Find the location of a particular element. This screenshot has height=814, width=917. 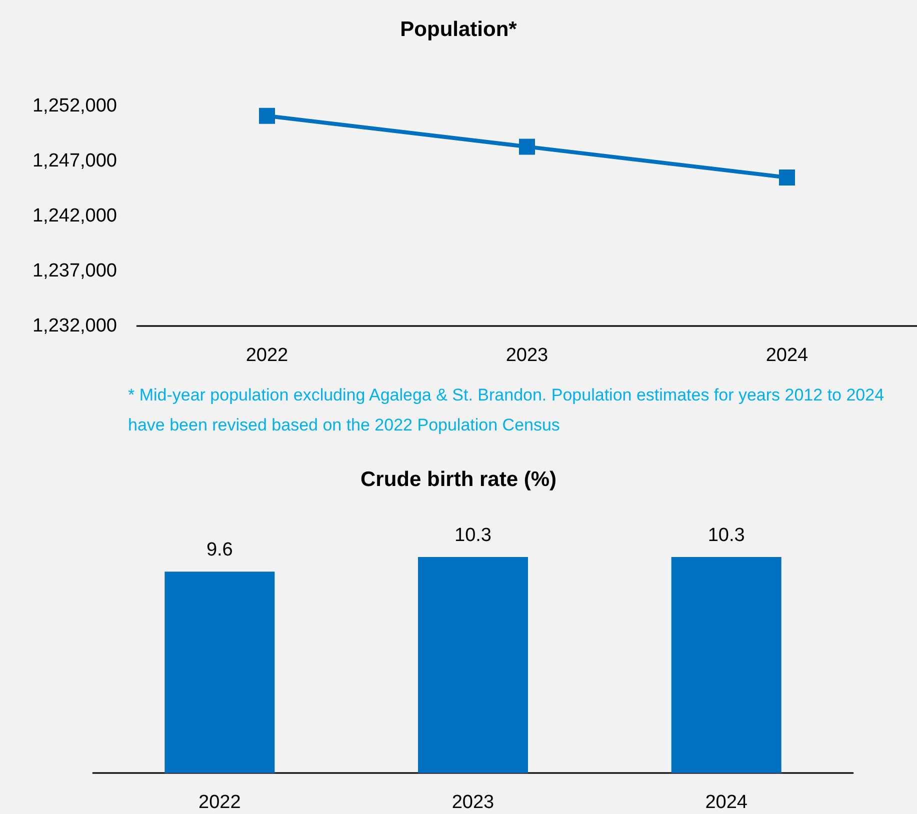

y-tick-label: 1,242,000 is located at coordinates (74, 216).